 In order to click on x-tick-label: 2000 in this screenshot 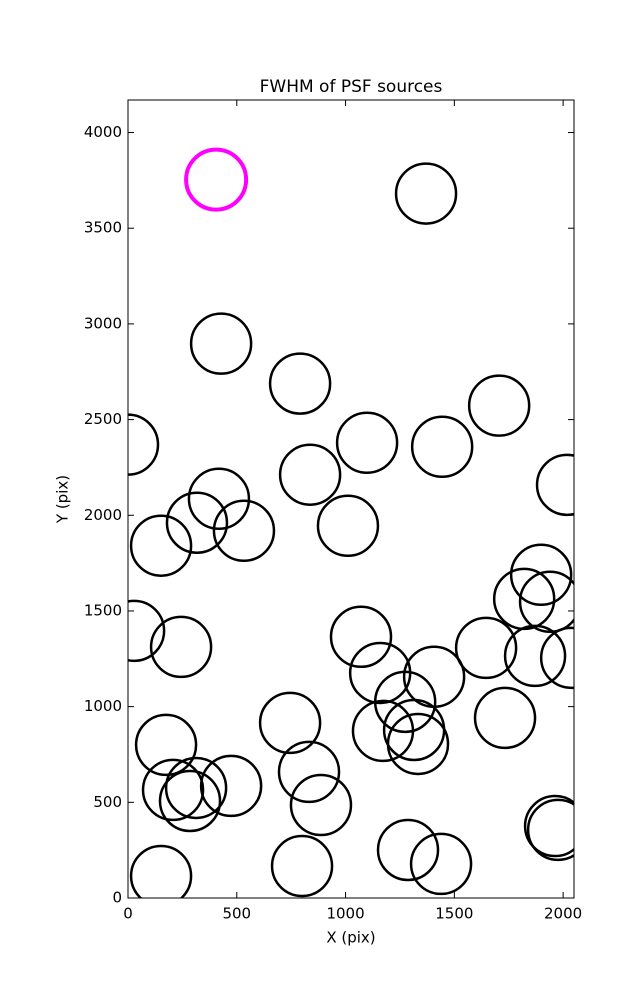, I will do `click(563, 914)`.